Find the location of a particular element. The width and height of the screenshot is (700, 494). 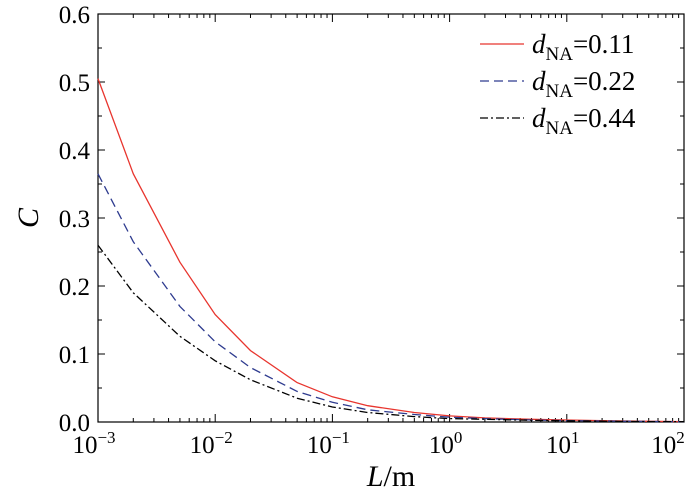

x-tick-label: 10¹ is located at coordinates (563, 443).